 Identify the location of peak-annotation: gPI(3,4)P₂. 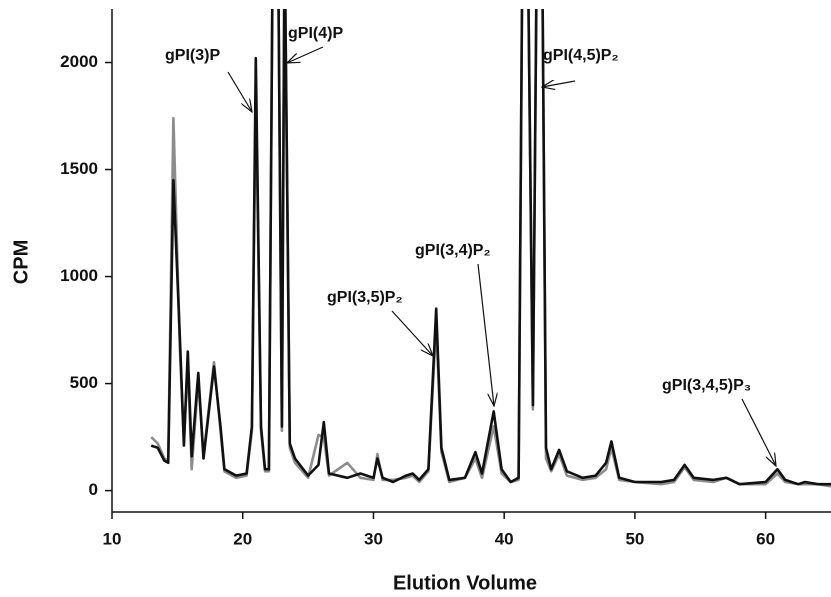
(453, 250).